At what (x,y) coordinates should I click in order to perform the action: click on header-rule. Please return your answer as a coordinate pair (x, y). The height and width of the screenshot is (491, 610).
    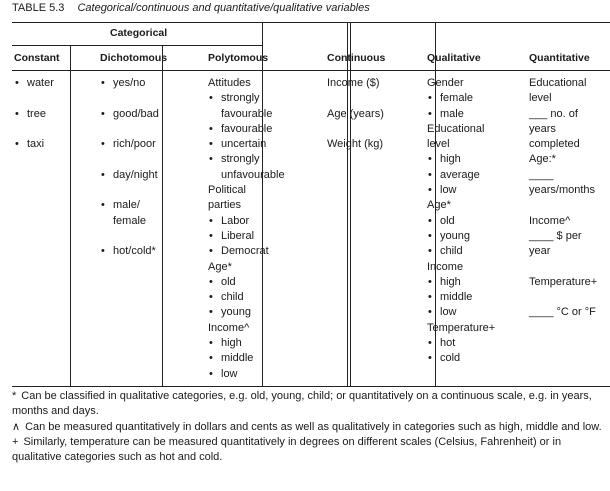
    Looking at the image, I should click on (311, 70).